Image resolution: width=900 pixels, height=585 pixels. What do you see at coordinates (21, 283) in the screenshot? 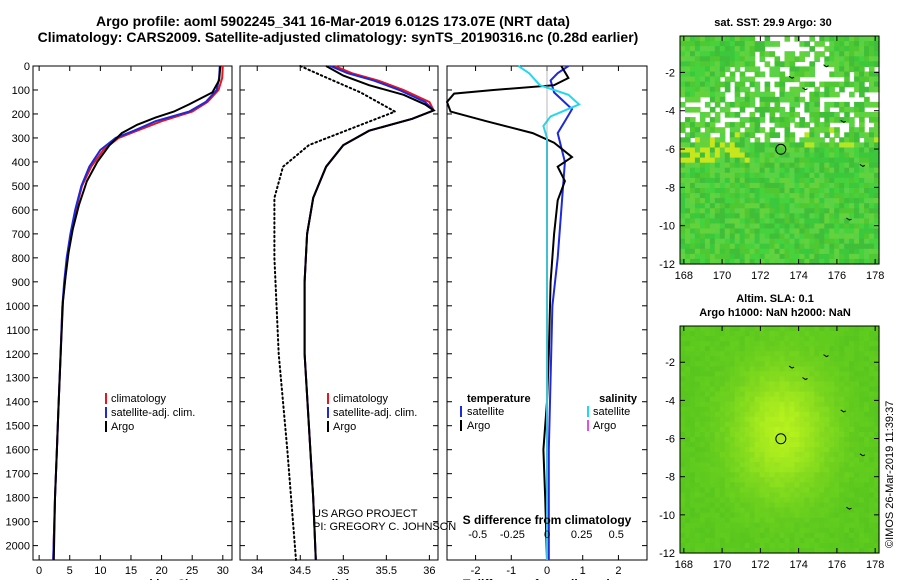
I see `y-tick-label: 900` at bounding box center [21, 283].